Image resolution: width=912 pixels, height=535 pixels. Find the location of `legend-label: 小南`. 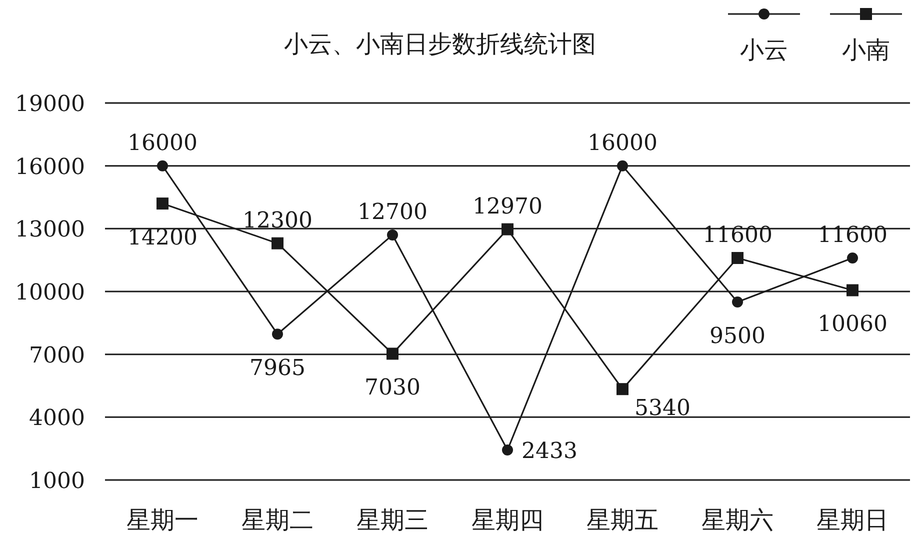

legend-label: 小南 is located at coordinates (866, 50).